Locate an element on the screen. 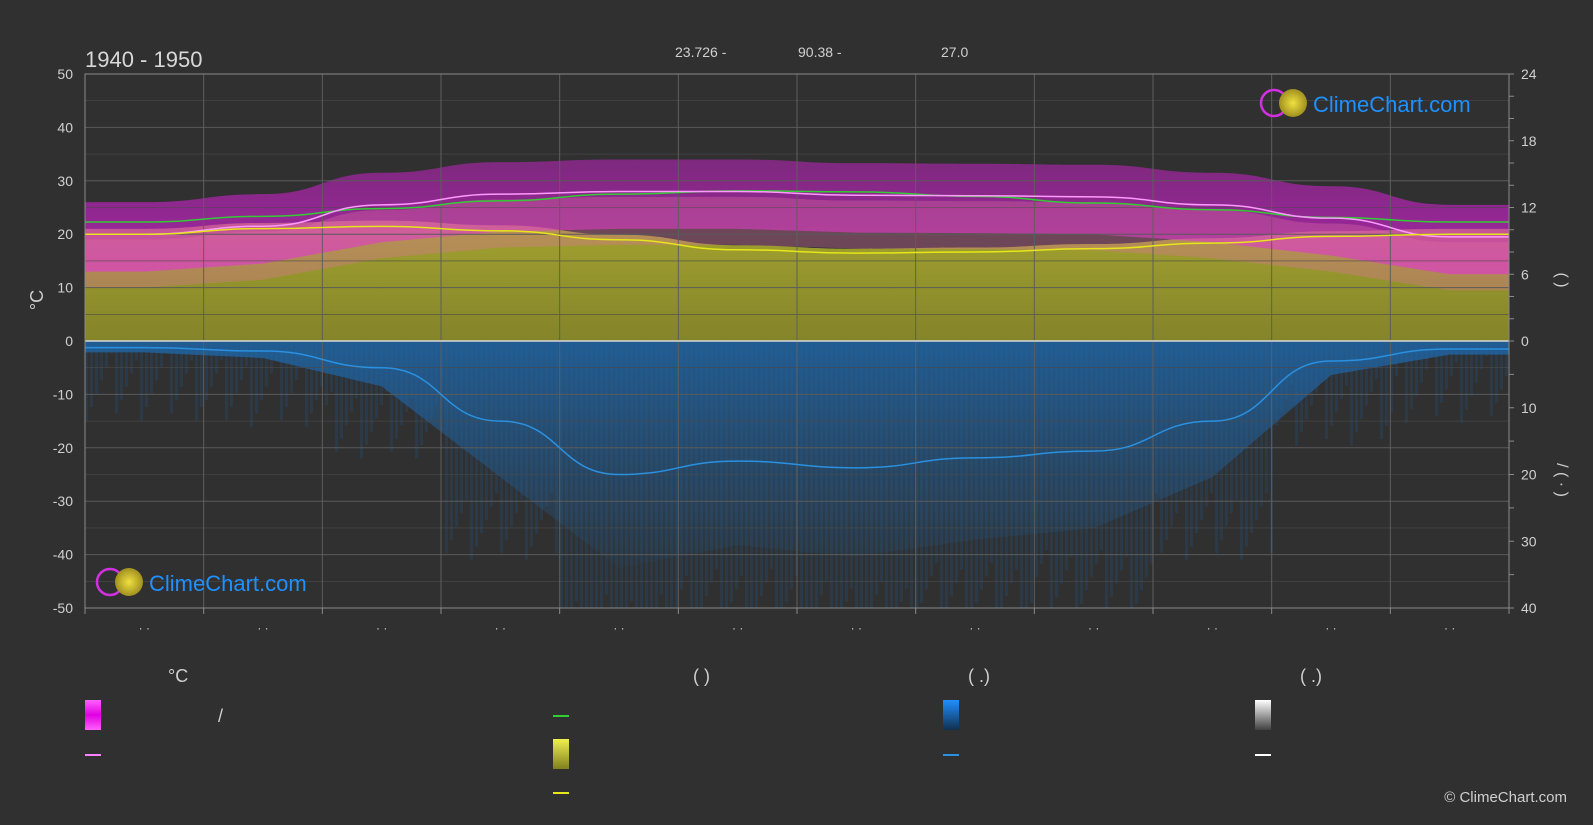 This screenshot has width=1593, height=825. stat-2: 90.38 - is located at coordinates (820, 52).